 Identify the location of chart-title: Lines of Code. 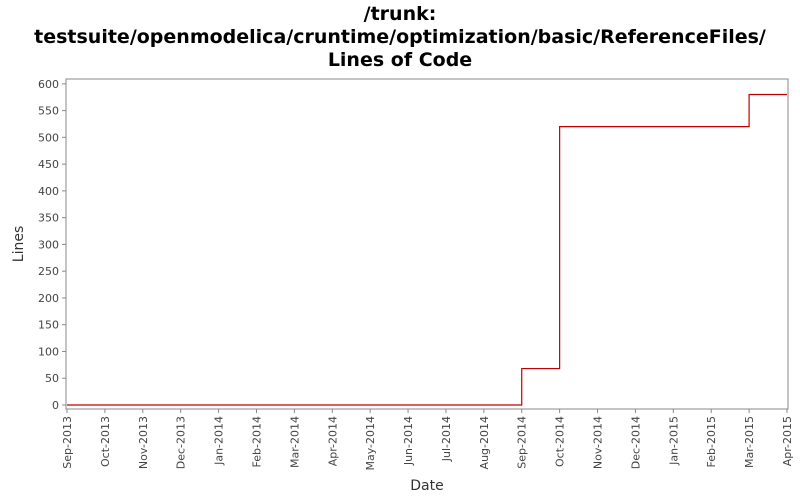
(400, 60).